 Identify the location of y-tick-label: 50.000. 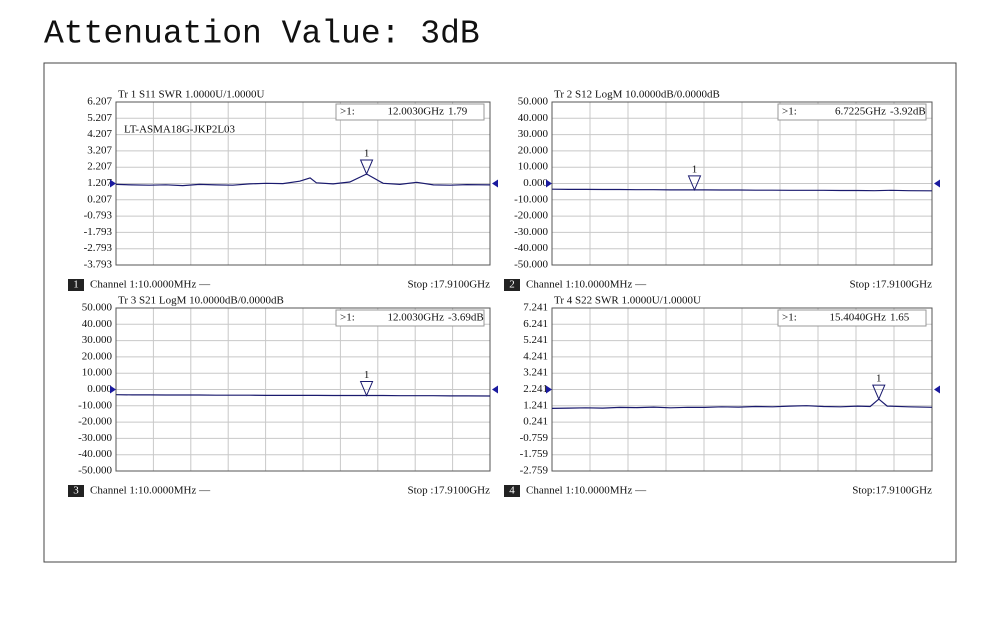
(533, 102).